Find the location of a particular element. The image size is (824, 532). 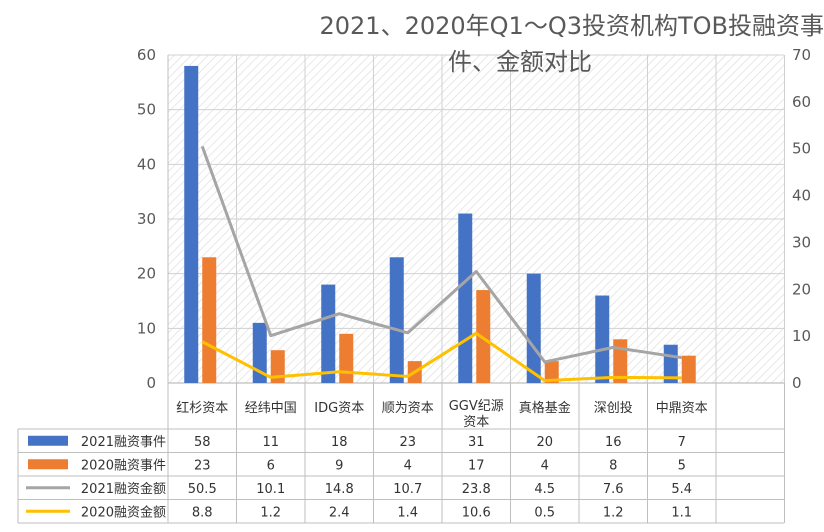

right-tick-label: 0 is located at coordinates (797, 383).